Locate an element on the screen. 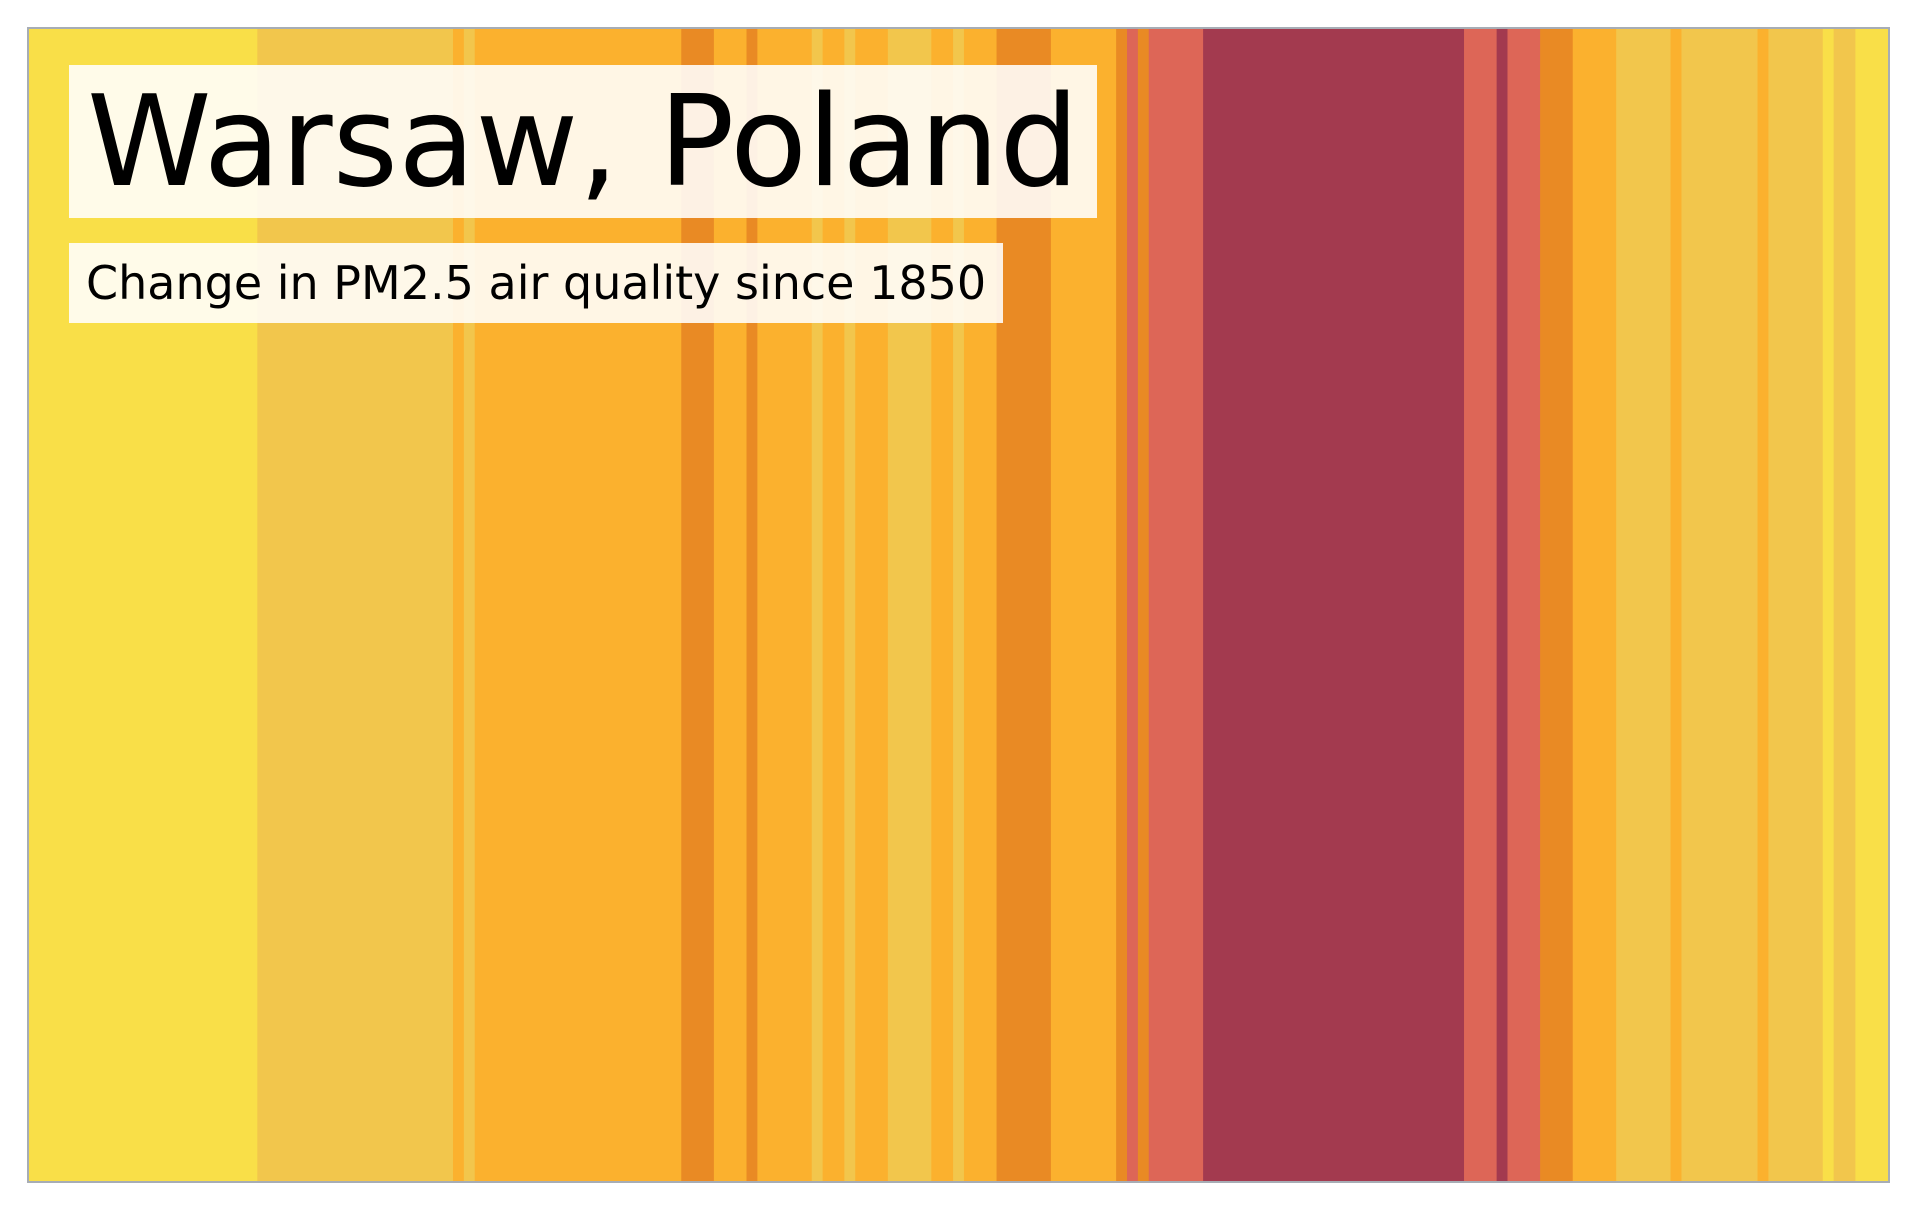 The height and width of the screenshot is (1210, 1915). stripe-1985 is located at coordinates (1502, 605).